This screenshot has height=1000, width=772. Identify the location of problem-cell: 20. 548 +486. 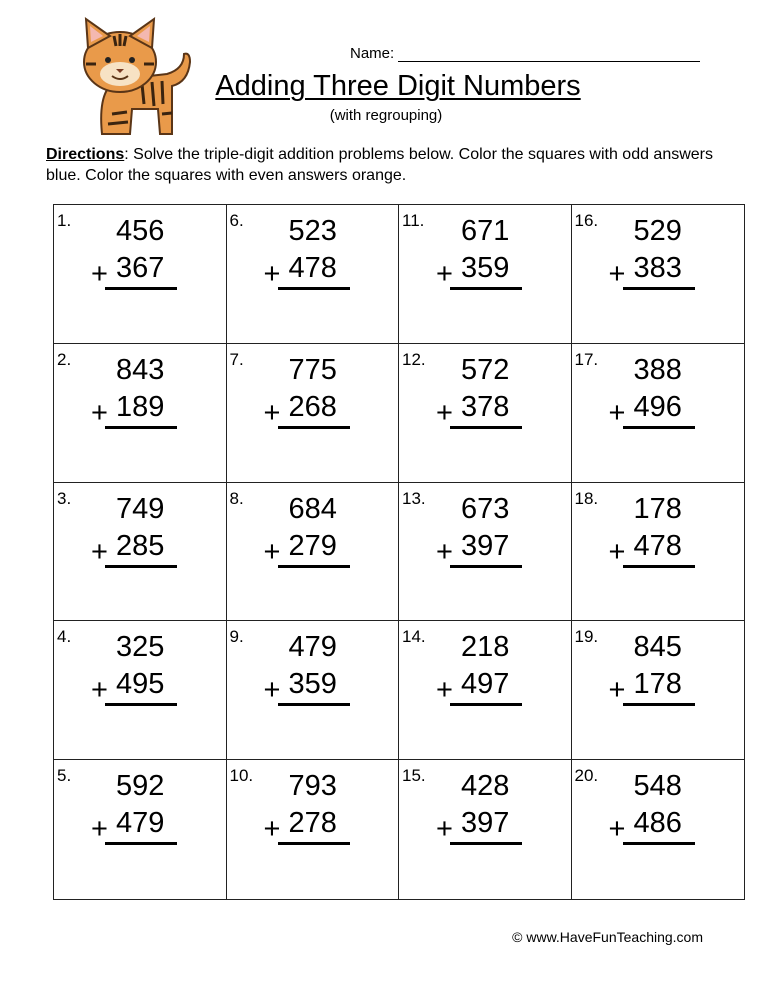
(658, 829).